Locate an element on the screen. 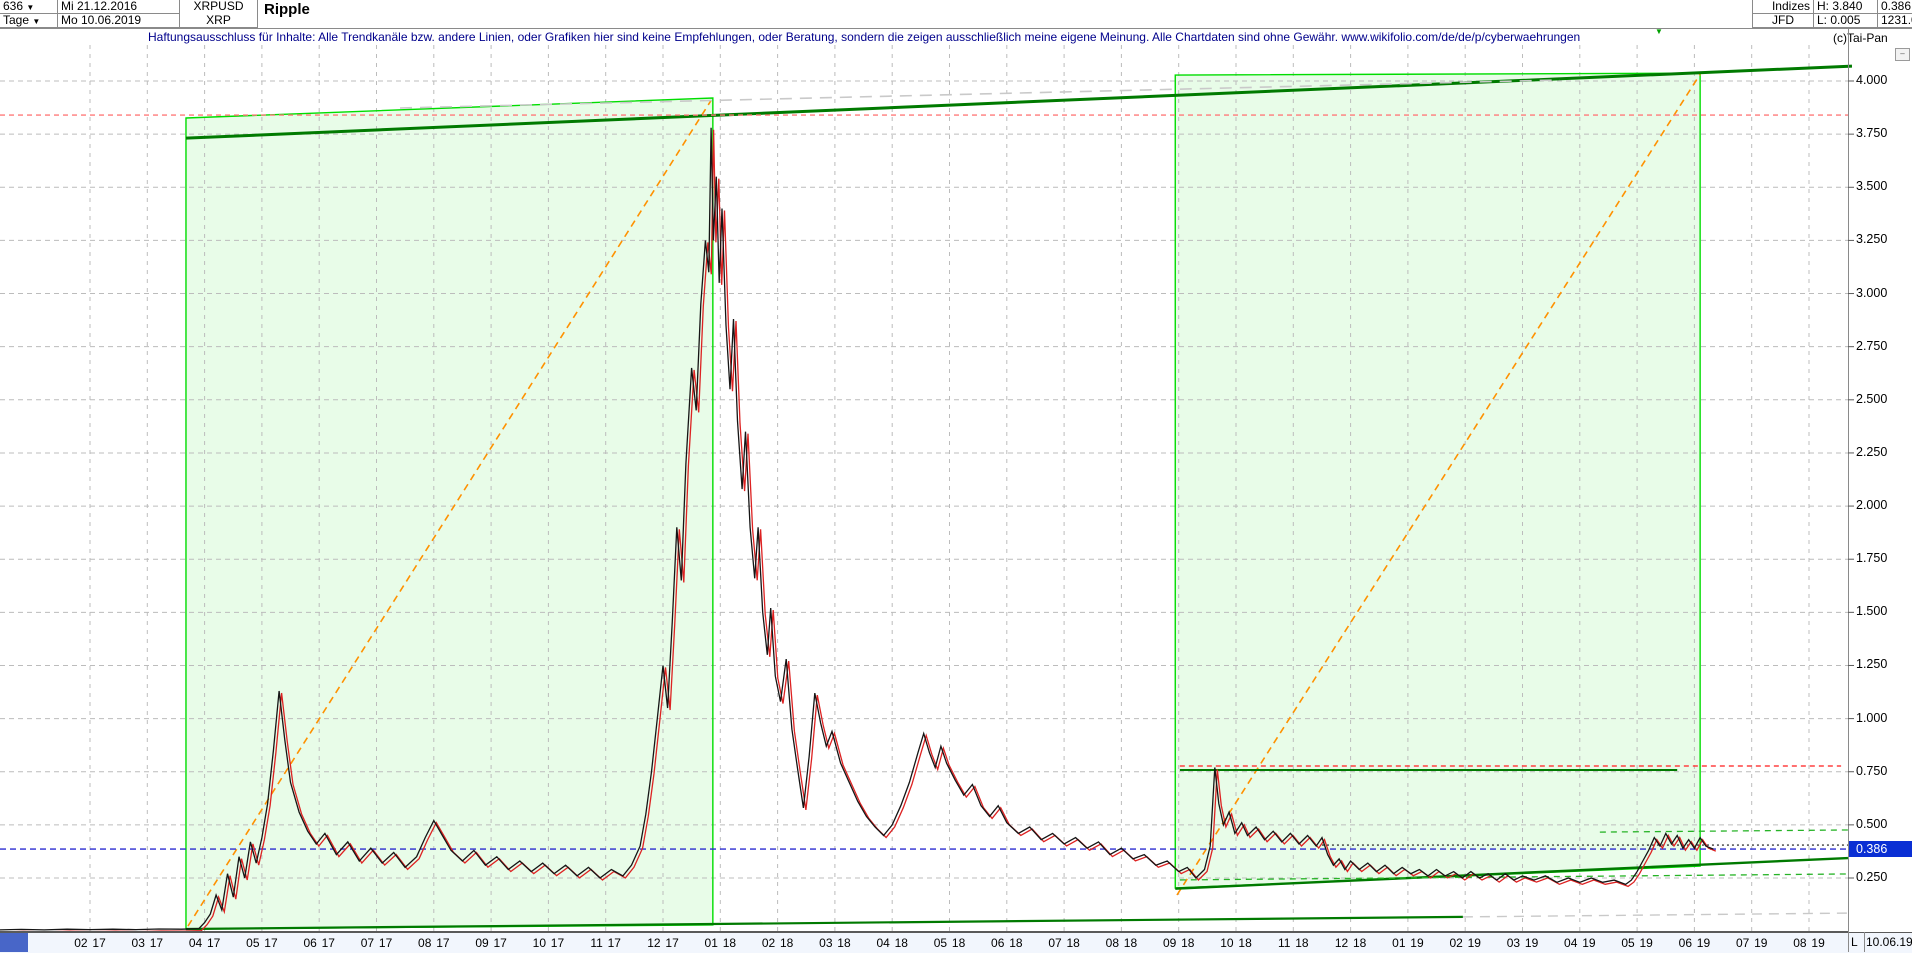 The image size is (1912, 953). y-axis-label: 0.250 is located at coordinates (1872, 877).